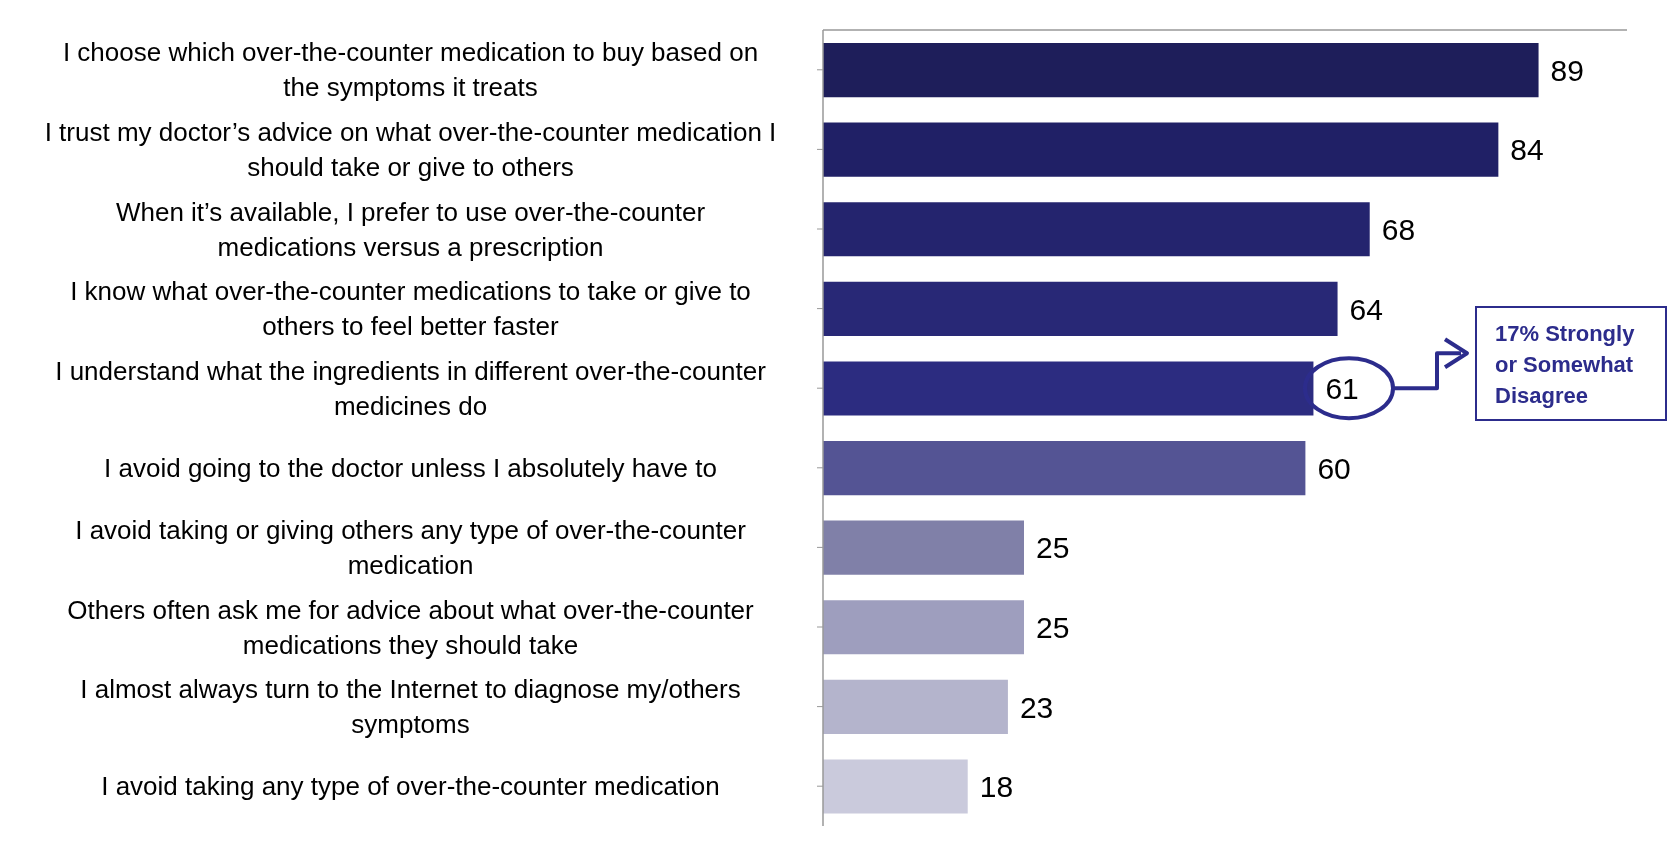  Describe the element at coordinates (1398, 229) in the screenshot. I see `data-label: 68` at that location.